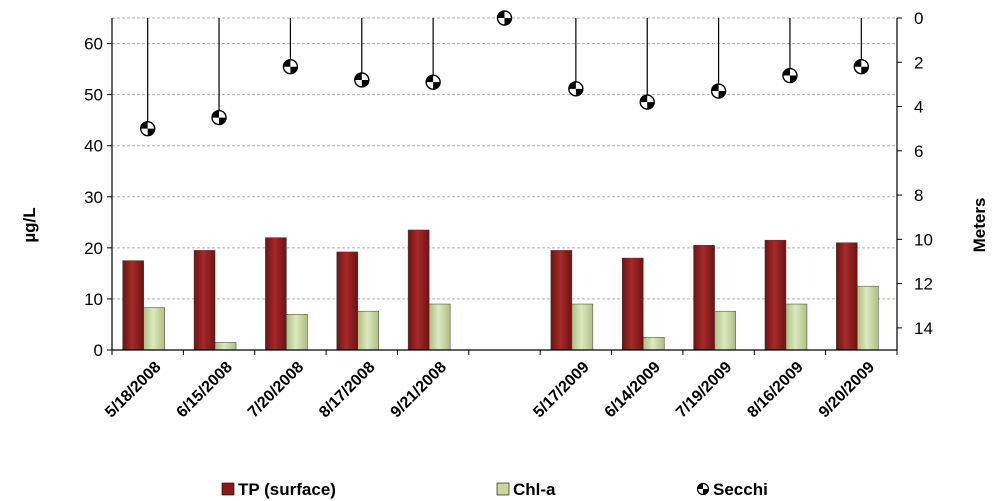 The height and width of the screenshot is (501, 1000). Describe the element at coordinates (703, 489) in the screenshot. I see `legend-marker-secchi` at that location.